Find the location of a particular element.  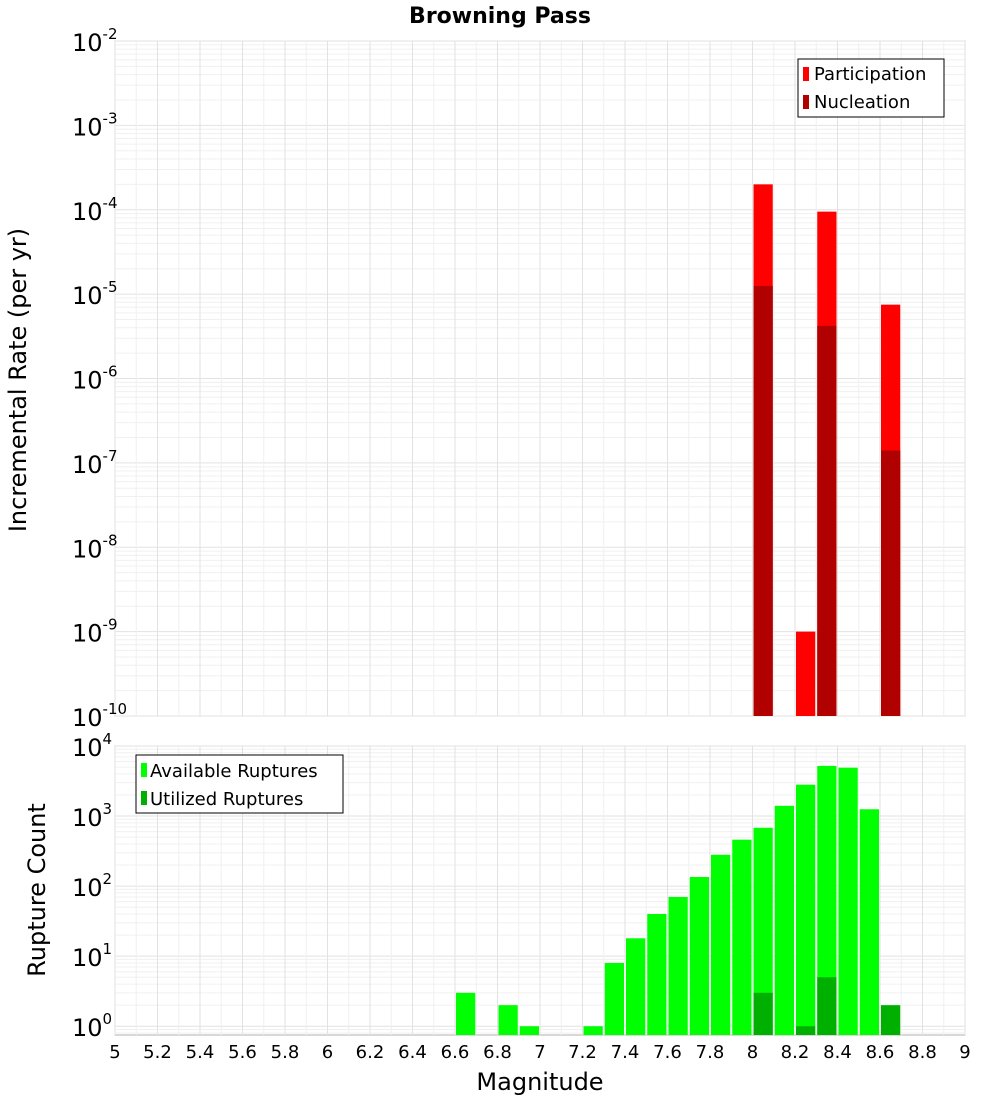

bottom-y-axis-tick-label: 10³ is located at coordinates (92, 816).